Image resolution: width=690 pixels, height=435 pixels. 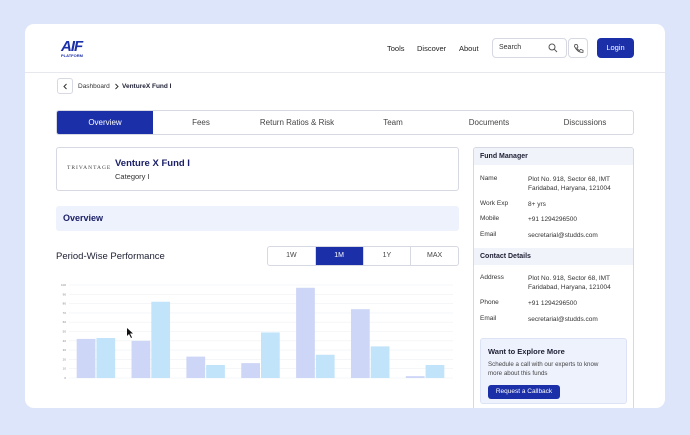 What do you see at coordinates (110, 256) in the screenshot?
I see `performance-title: Period-Wise Performance` at bounding box center [110, 256].